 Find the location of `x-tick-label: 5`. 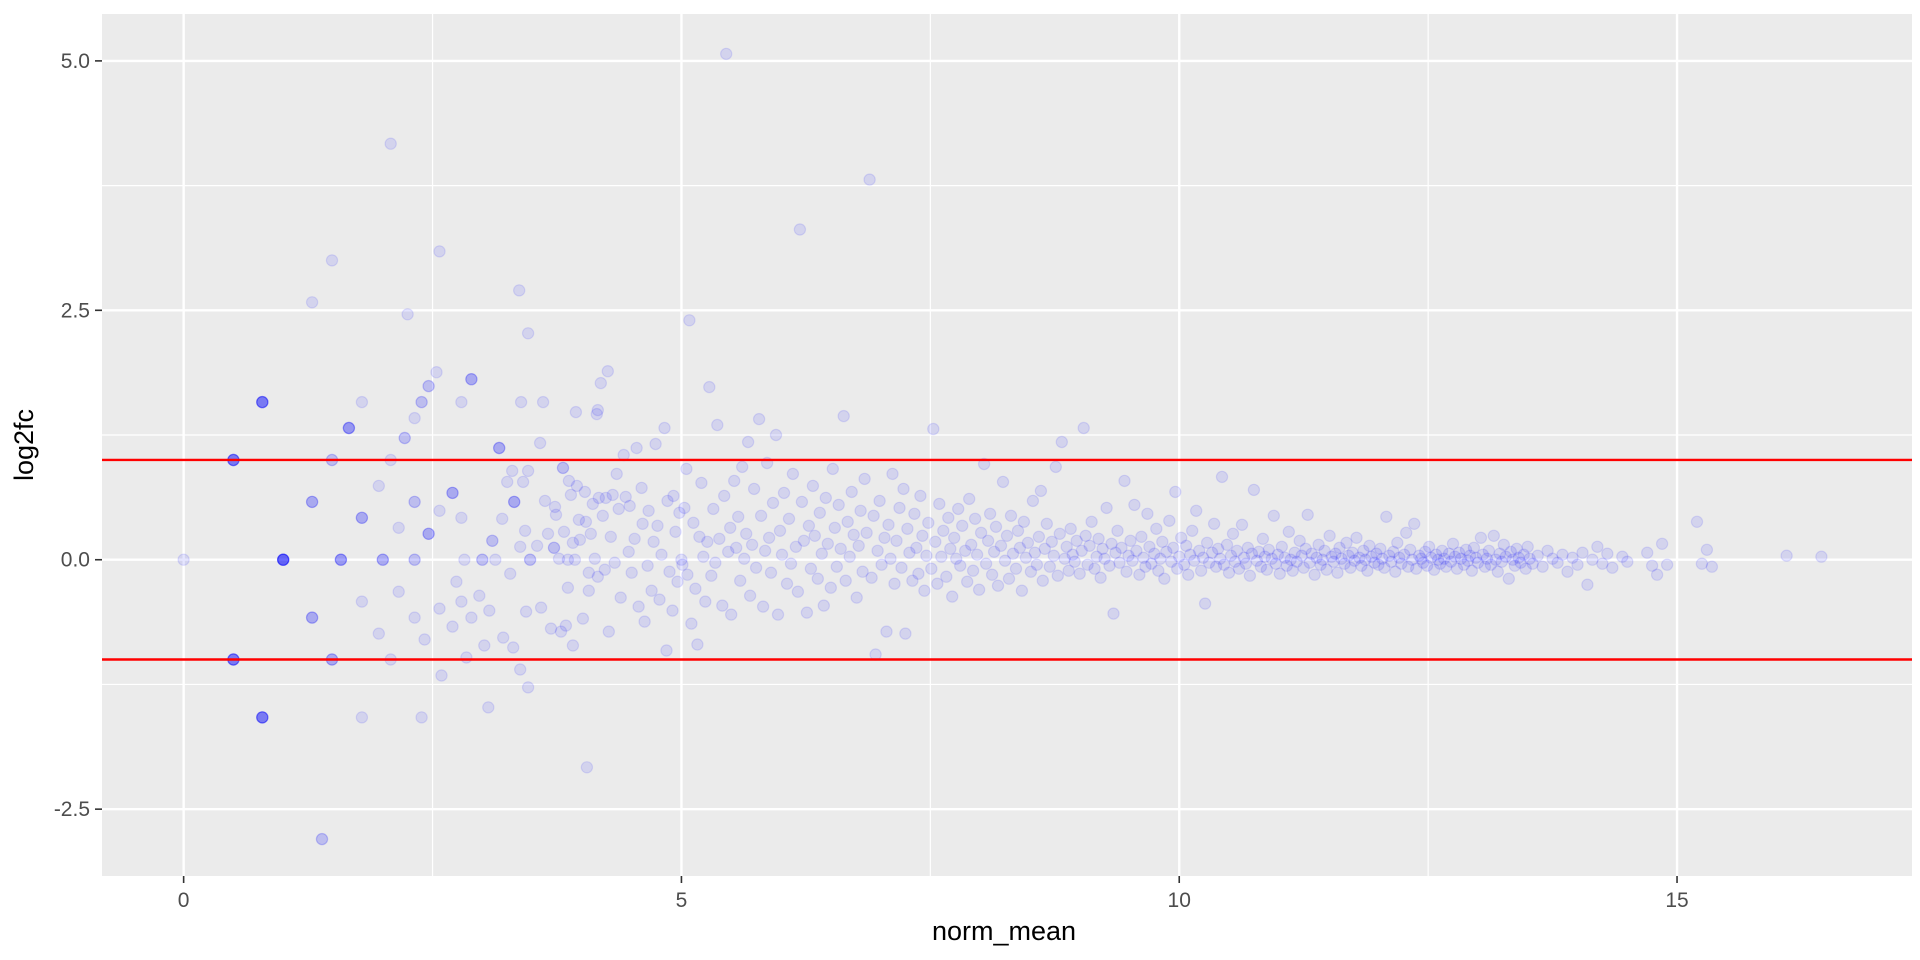

x-tick-label: 5 is located at coordinates (682, 900).